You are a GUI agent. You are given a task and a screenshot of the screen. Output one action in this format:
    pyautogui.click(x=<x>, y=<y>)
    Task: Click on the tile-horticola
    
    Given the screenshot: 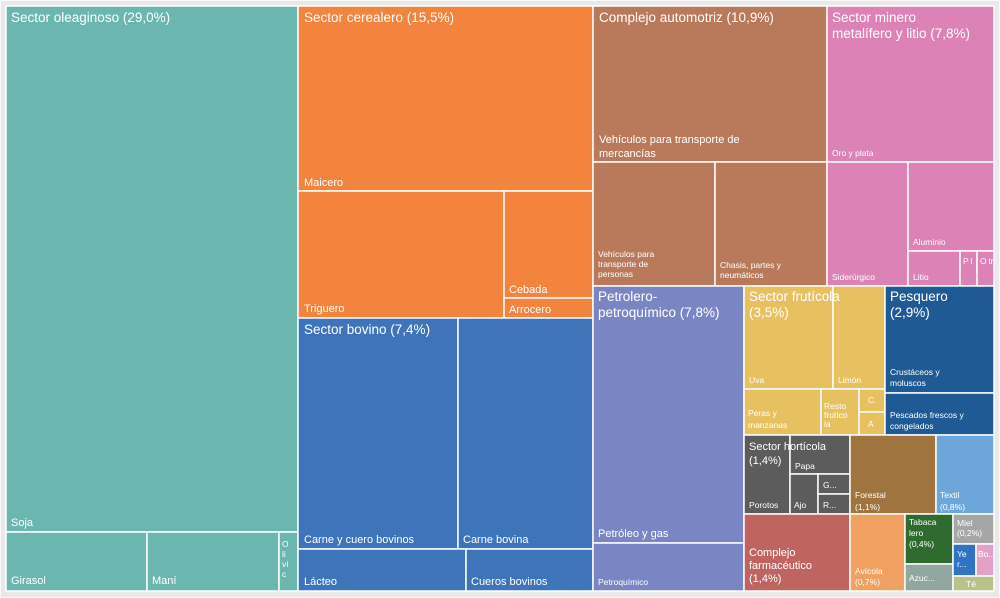 What is the action you would take?
    pyautogui.click(x=767, y=474)
    